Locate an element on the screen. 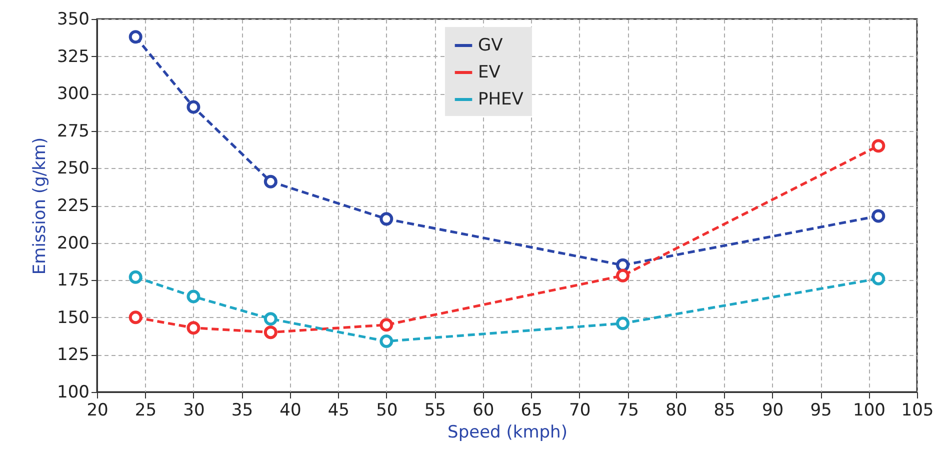 This screenshot has width=938, height=457. x-tick-label: 25 is located at coordinates (145, 410).